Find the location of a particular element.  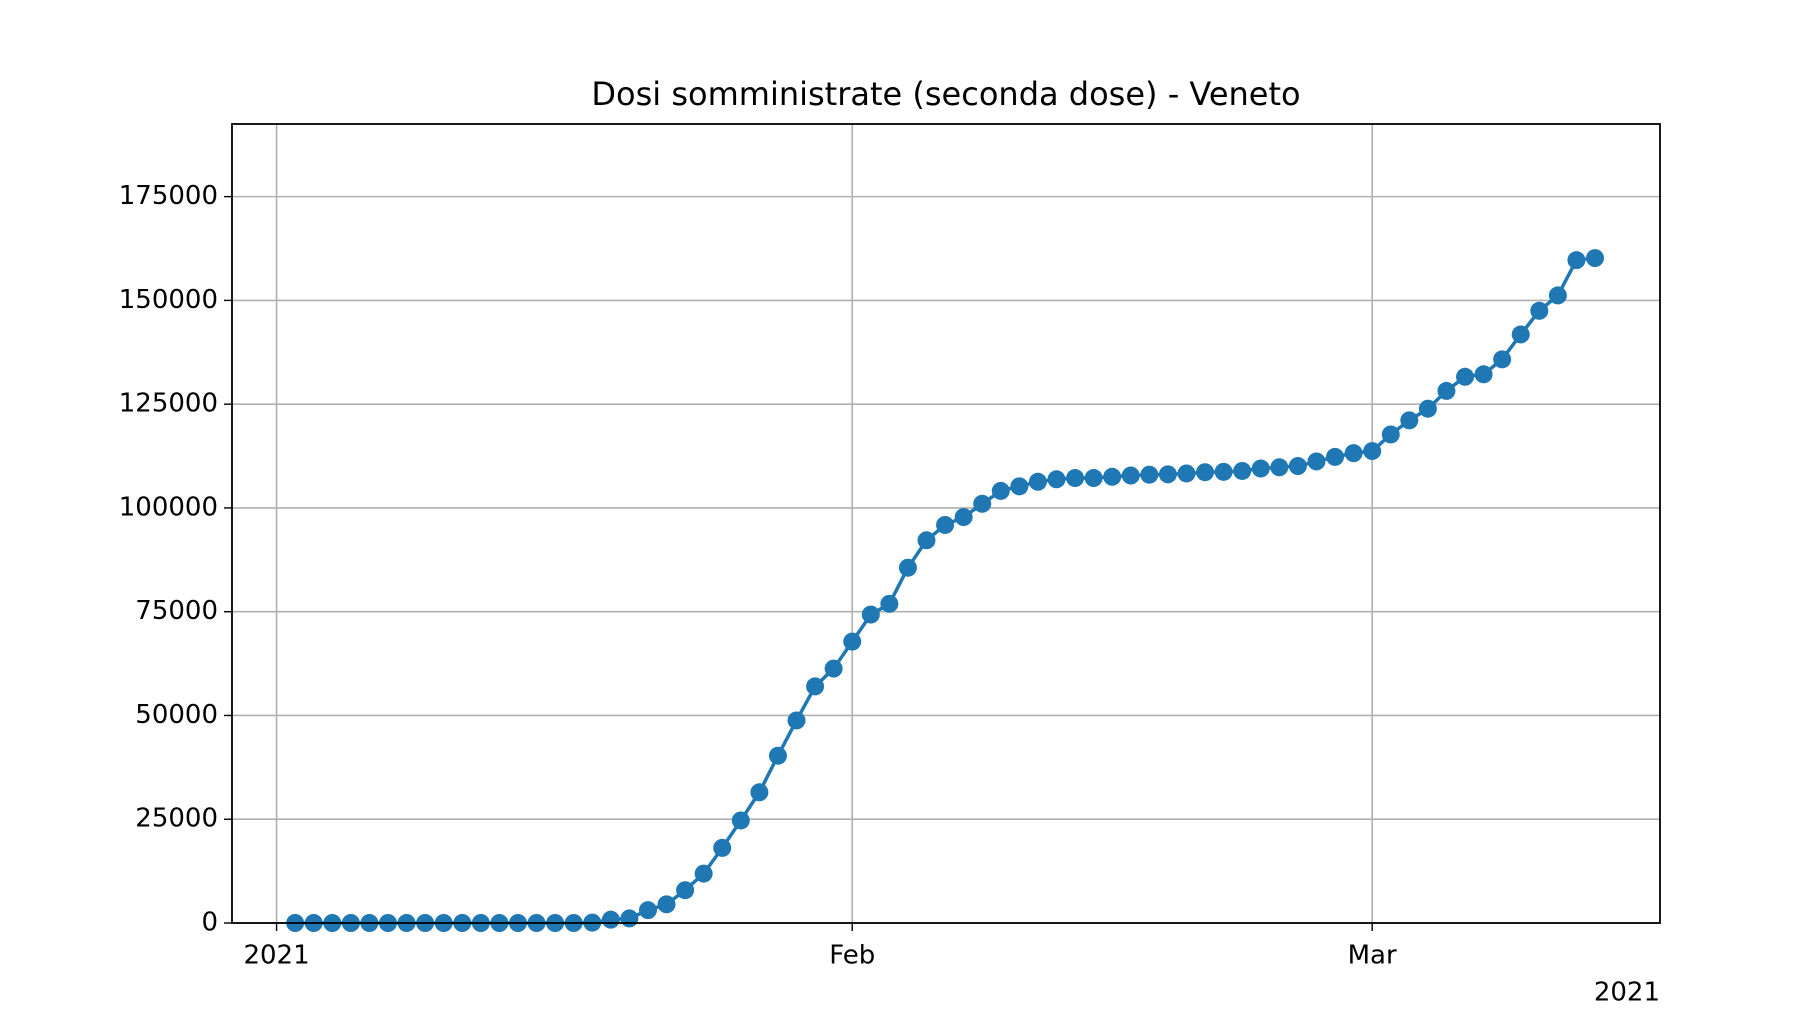

y-tick-label: 50000 is located at coordinates (176, 715).